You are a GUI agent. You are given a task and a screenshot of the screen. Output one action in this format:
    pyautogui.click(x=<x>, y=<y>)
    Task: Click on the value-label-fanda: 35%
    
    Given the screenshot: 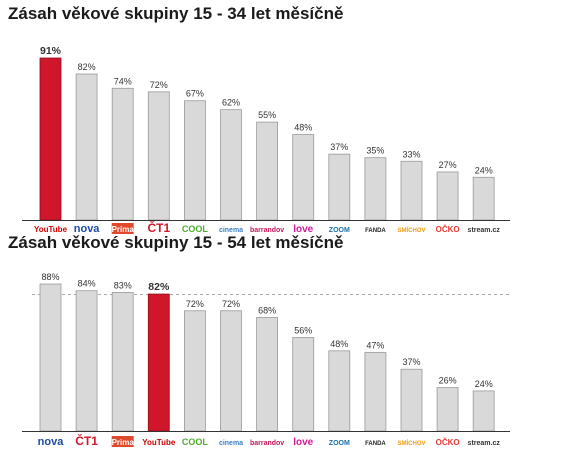 What is the action you would take?
    pyautogui.click(x=375, y=151)
    